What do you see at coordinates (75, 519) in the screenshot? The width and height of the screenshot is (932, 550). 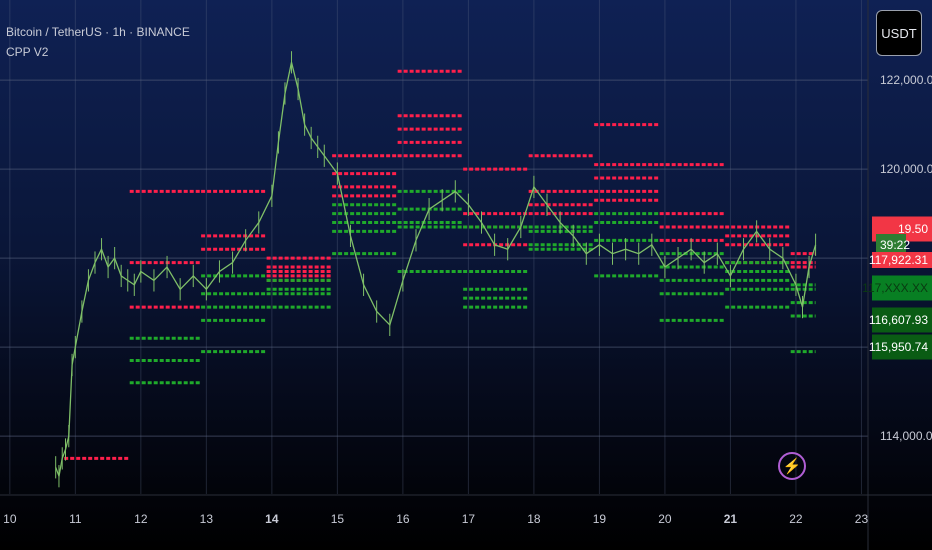 I see `x-tick-label: 11` at bounding box center [75, 519].